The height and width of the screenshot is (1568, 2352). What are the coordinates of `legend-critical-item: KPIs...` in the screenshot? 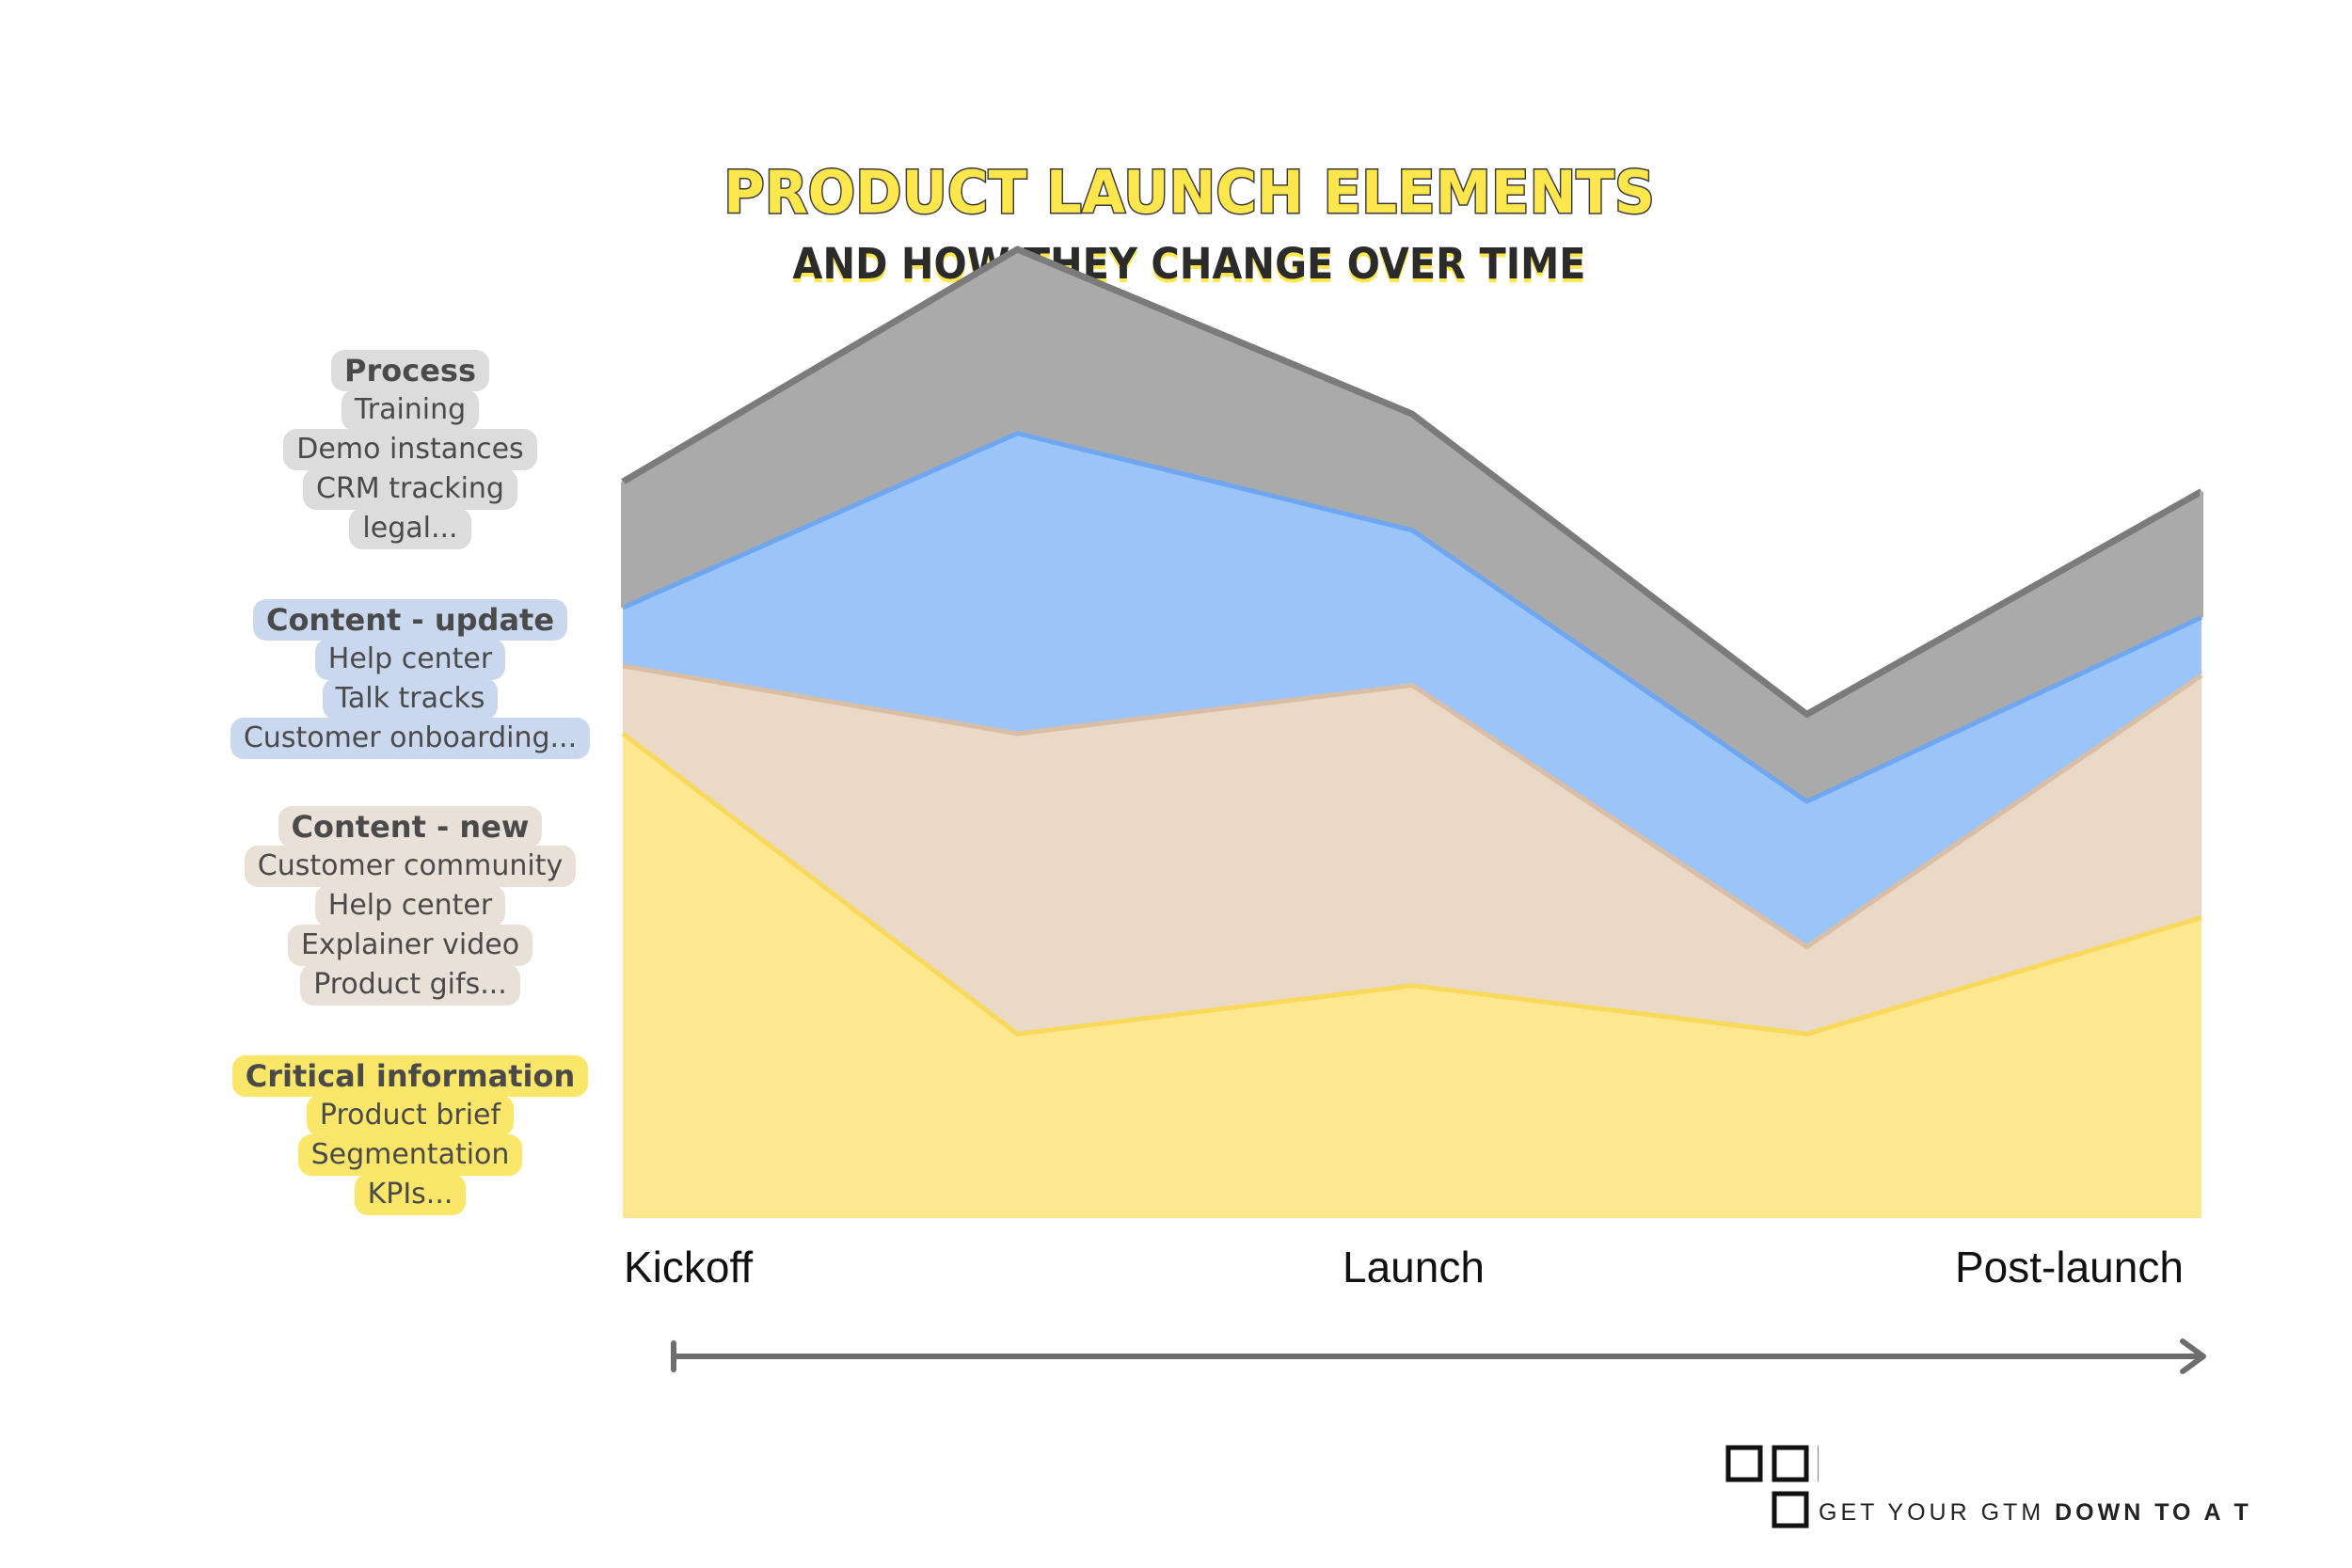 It's located at (410, 1195).